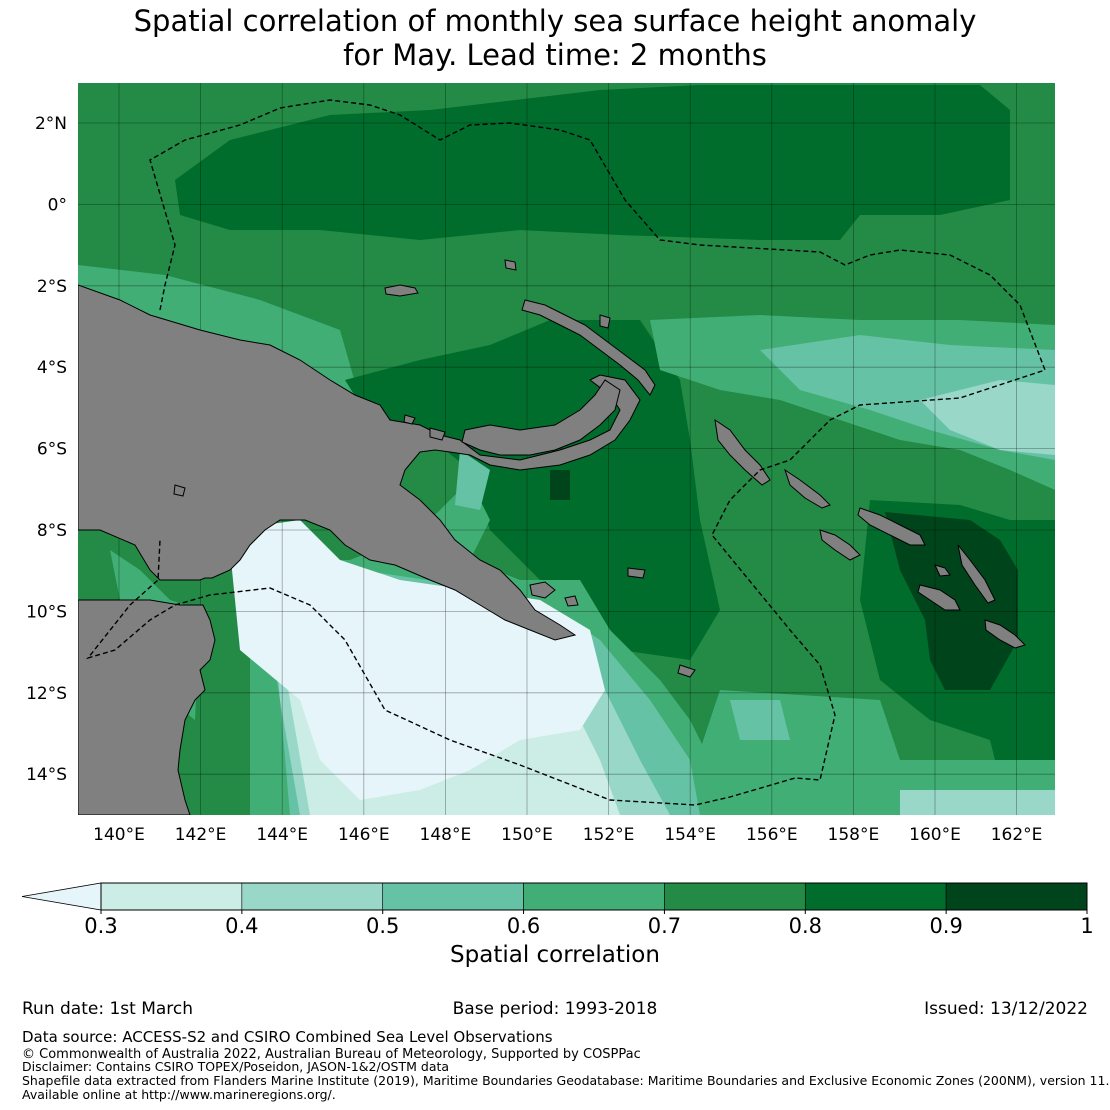 This screenshot has width=1110, height=1110. What do you see at coordinates (100, 926) in the screenshot?
I see `colorbar-tick-label: 0.3` at bounding box center [100, 926].